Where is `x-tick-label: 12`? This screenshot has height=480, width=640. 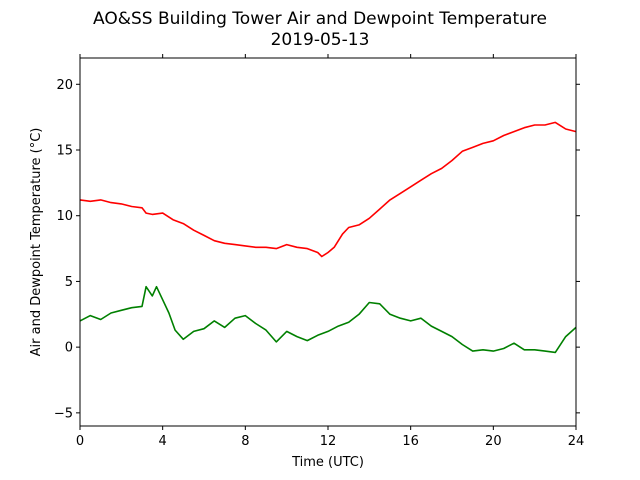
x-tick-label: 12 is located at coordinates (328, 441).